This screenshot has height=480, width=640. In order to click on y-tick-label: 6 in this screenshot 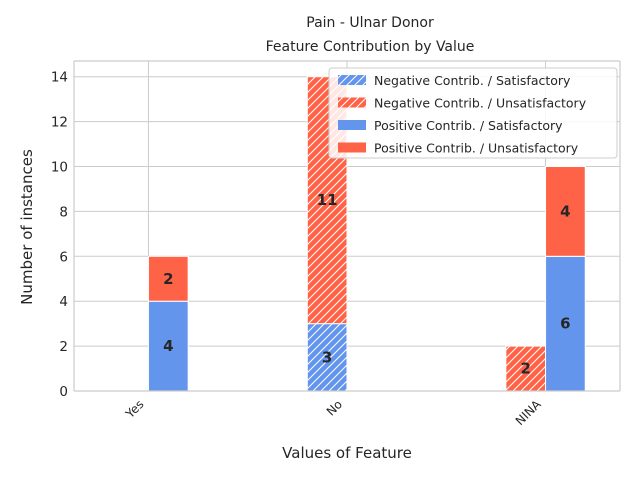, I will do `click(63, 257)`.